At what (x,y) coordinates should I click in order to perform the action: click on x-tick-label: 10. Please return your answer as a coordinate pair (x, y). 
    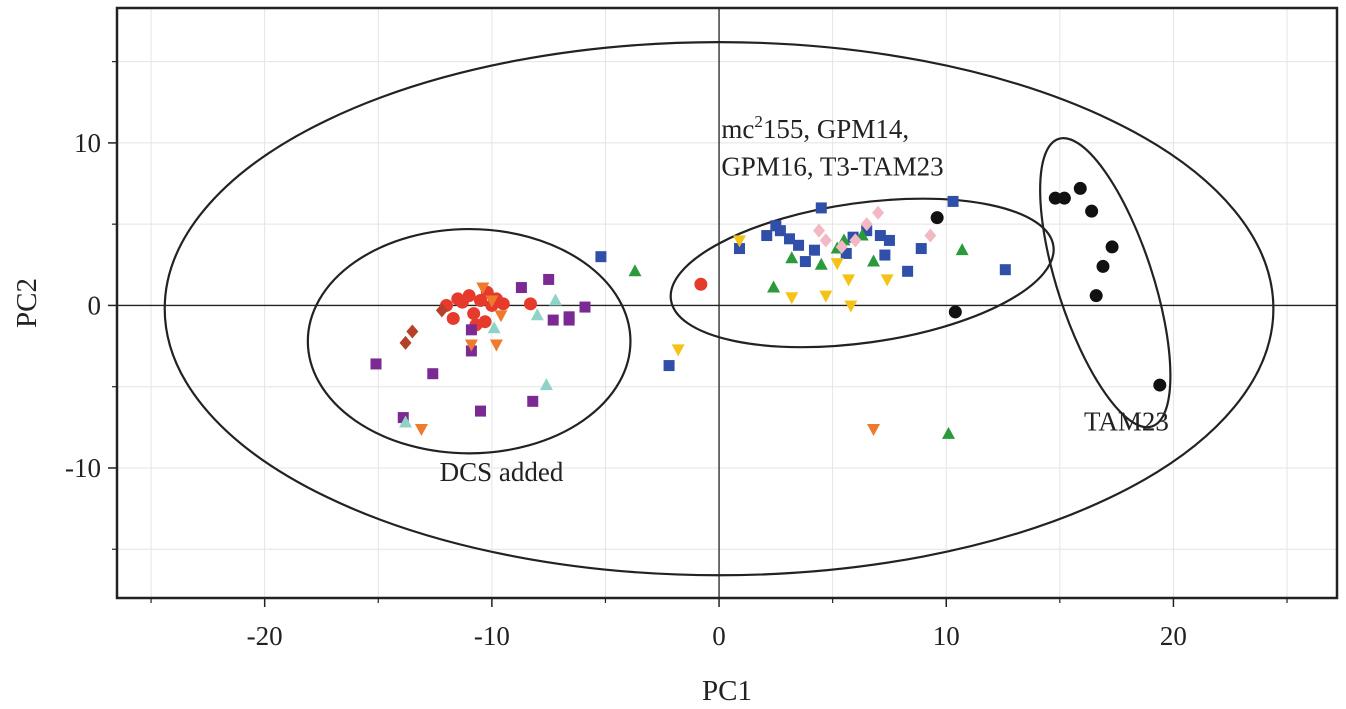
    Looking at the image, I should click on (946, 636).